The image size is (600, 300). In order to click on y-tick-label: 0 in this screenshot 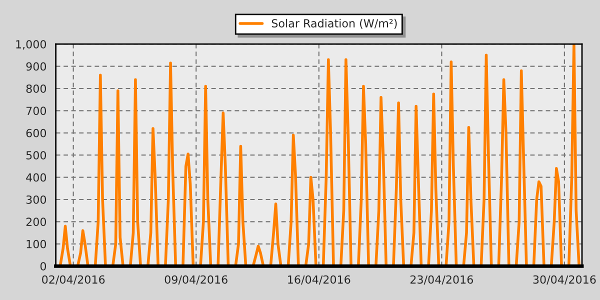, I will do `click(43, 266)`.